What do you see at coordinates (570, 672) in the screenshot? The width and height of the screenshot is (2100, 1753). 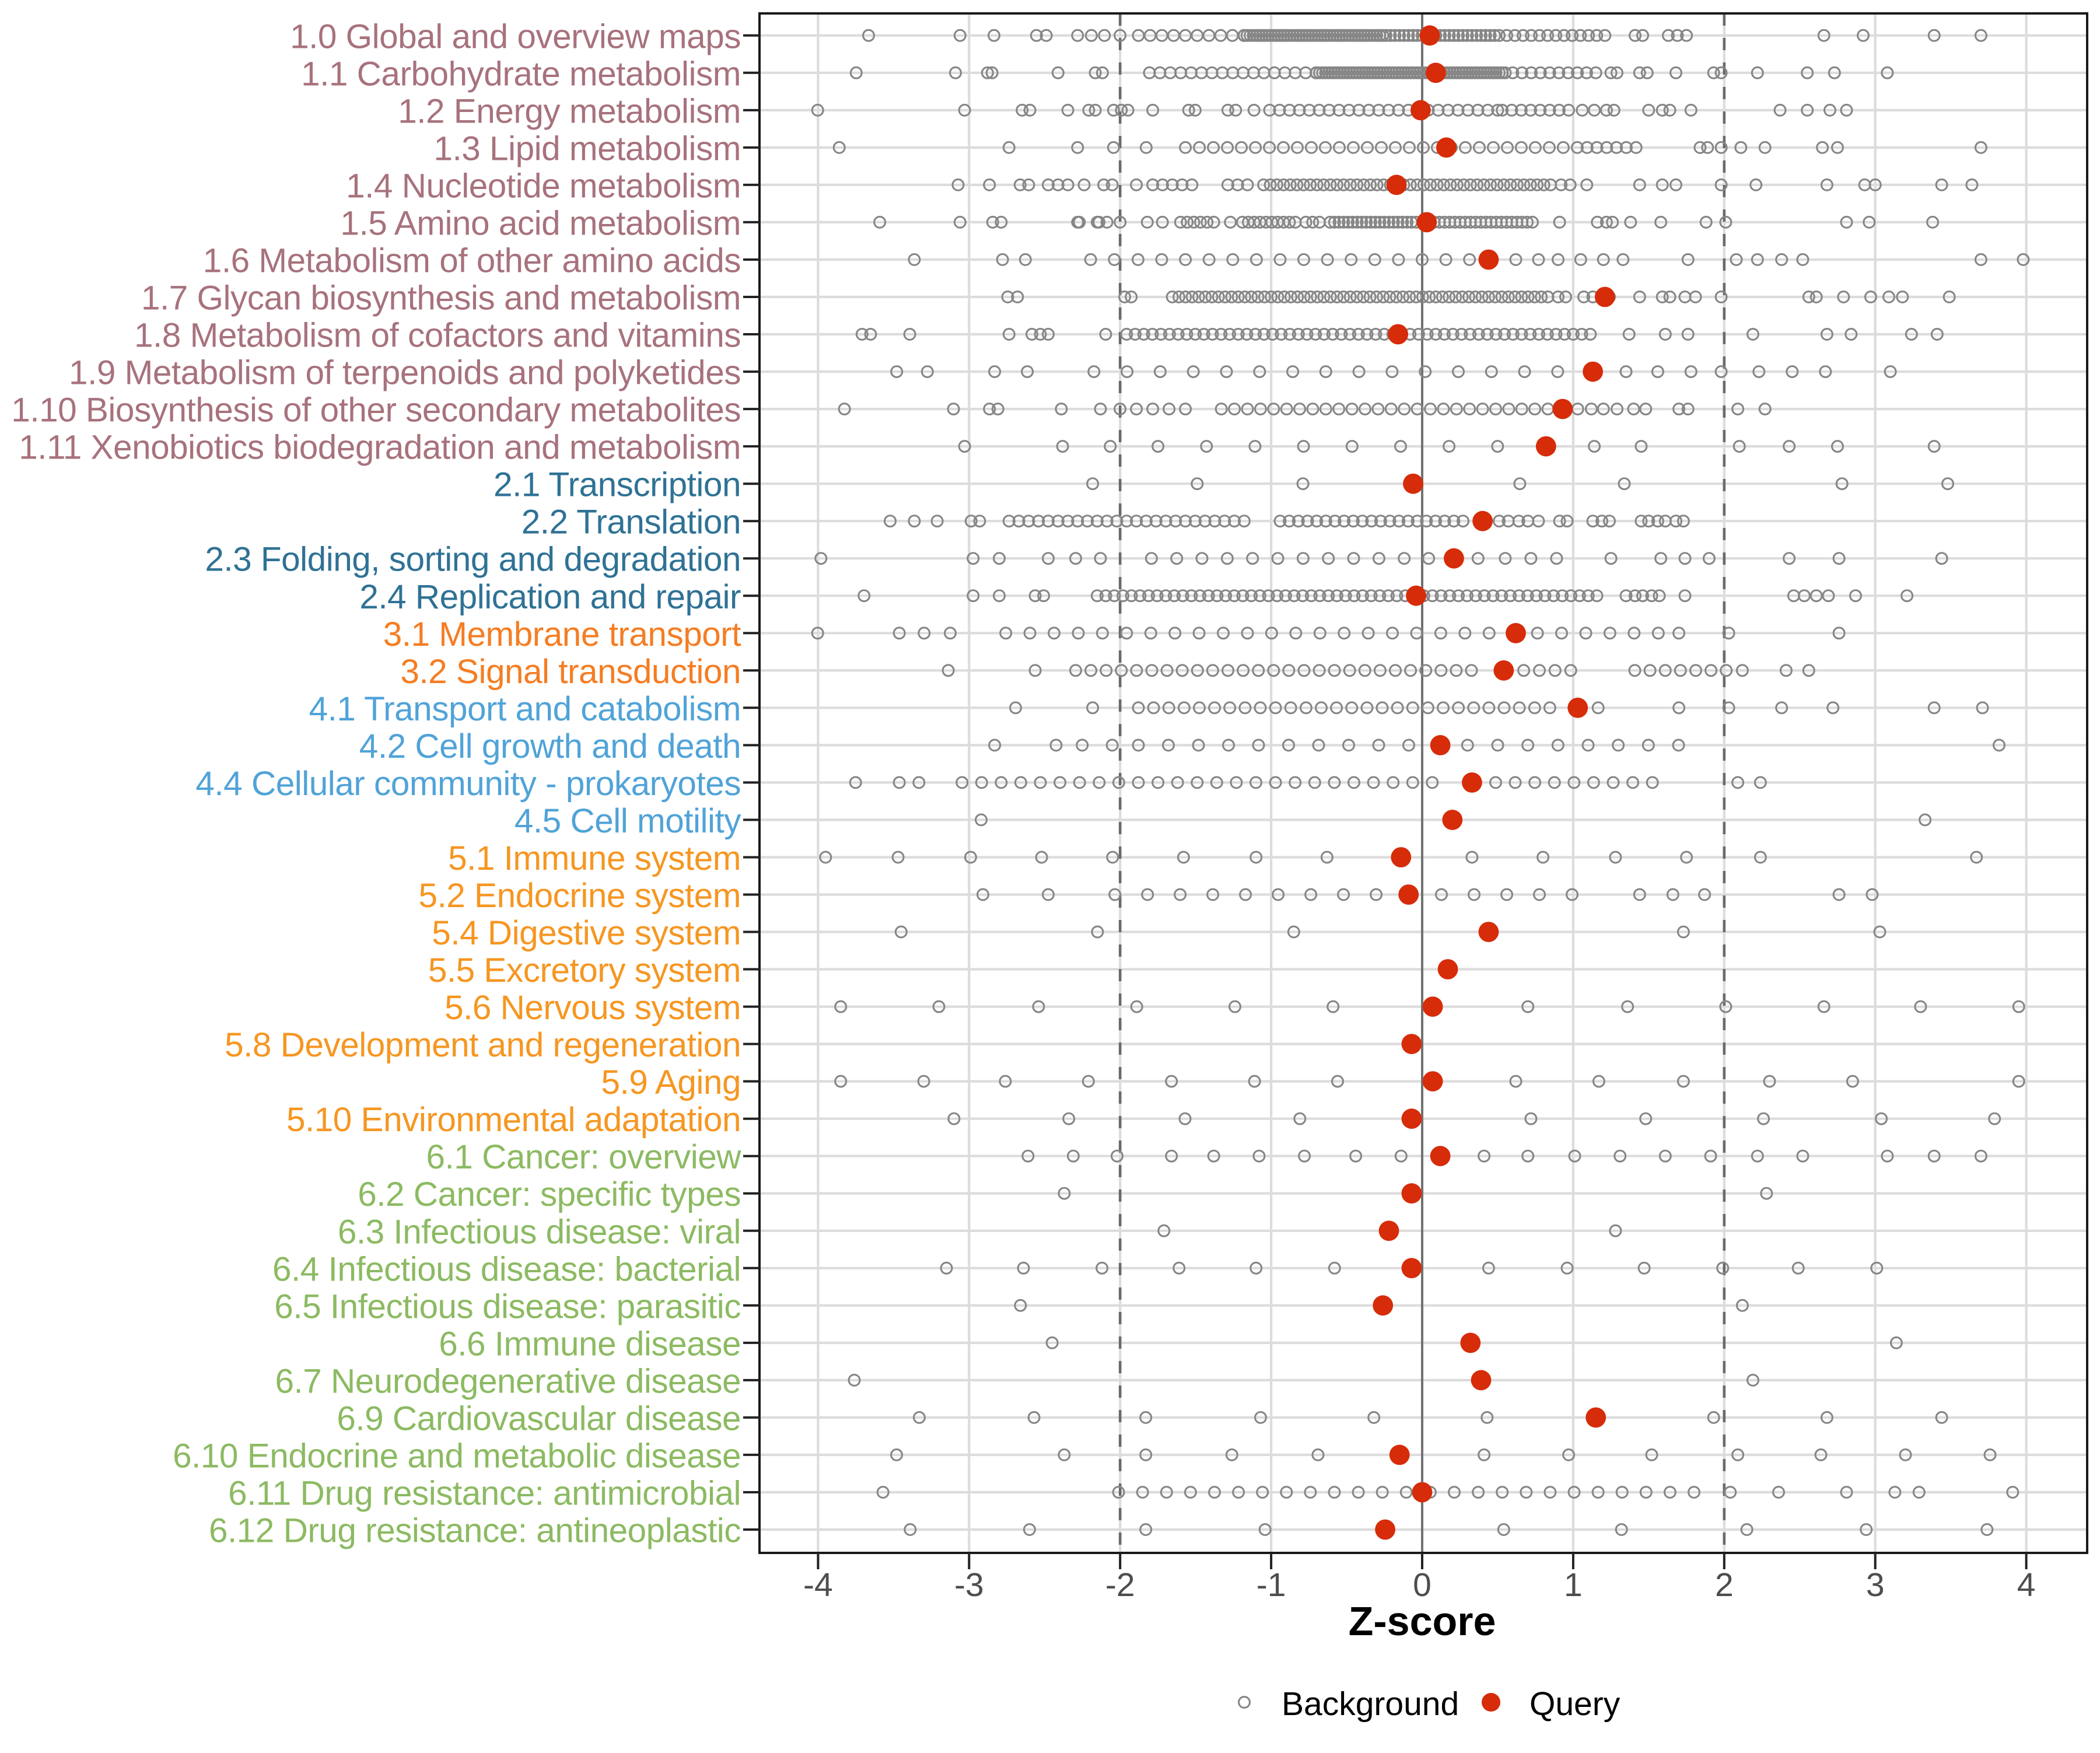 I see `svg-text: 3.2 Signal transduction` at bounding box center [570, 672].